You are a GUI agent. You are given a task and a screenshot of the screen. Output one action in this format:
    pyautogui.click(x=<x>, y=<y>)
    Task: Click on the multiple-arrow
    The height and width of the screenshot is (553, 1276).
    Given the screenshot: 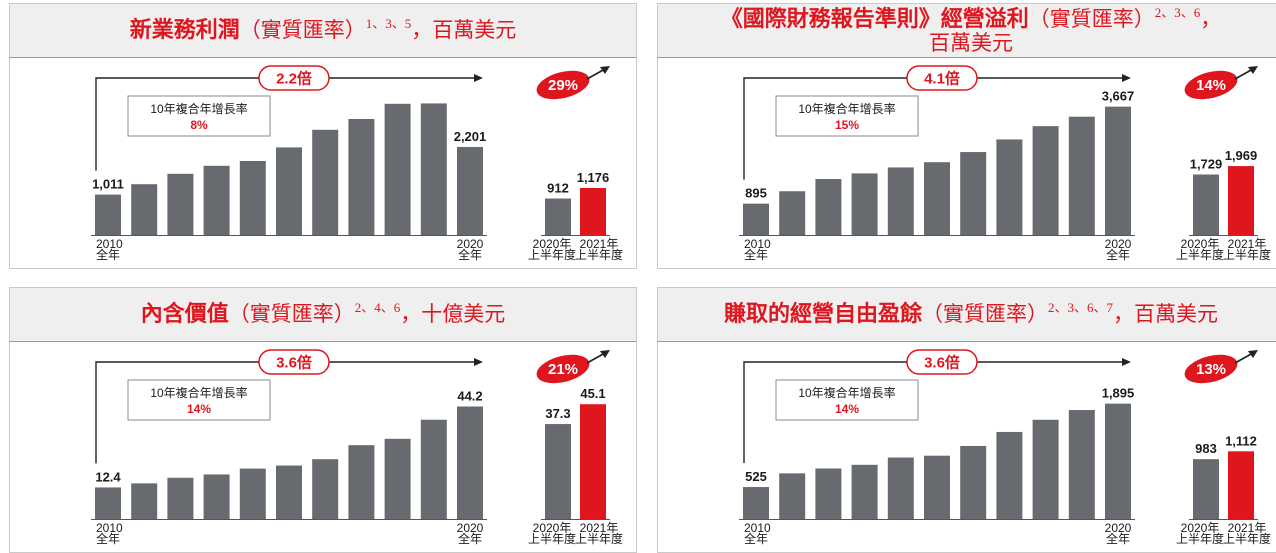 What is the action you would take?
    pyautogui.click(x=932, y=128)
    